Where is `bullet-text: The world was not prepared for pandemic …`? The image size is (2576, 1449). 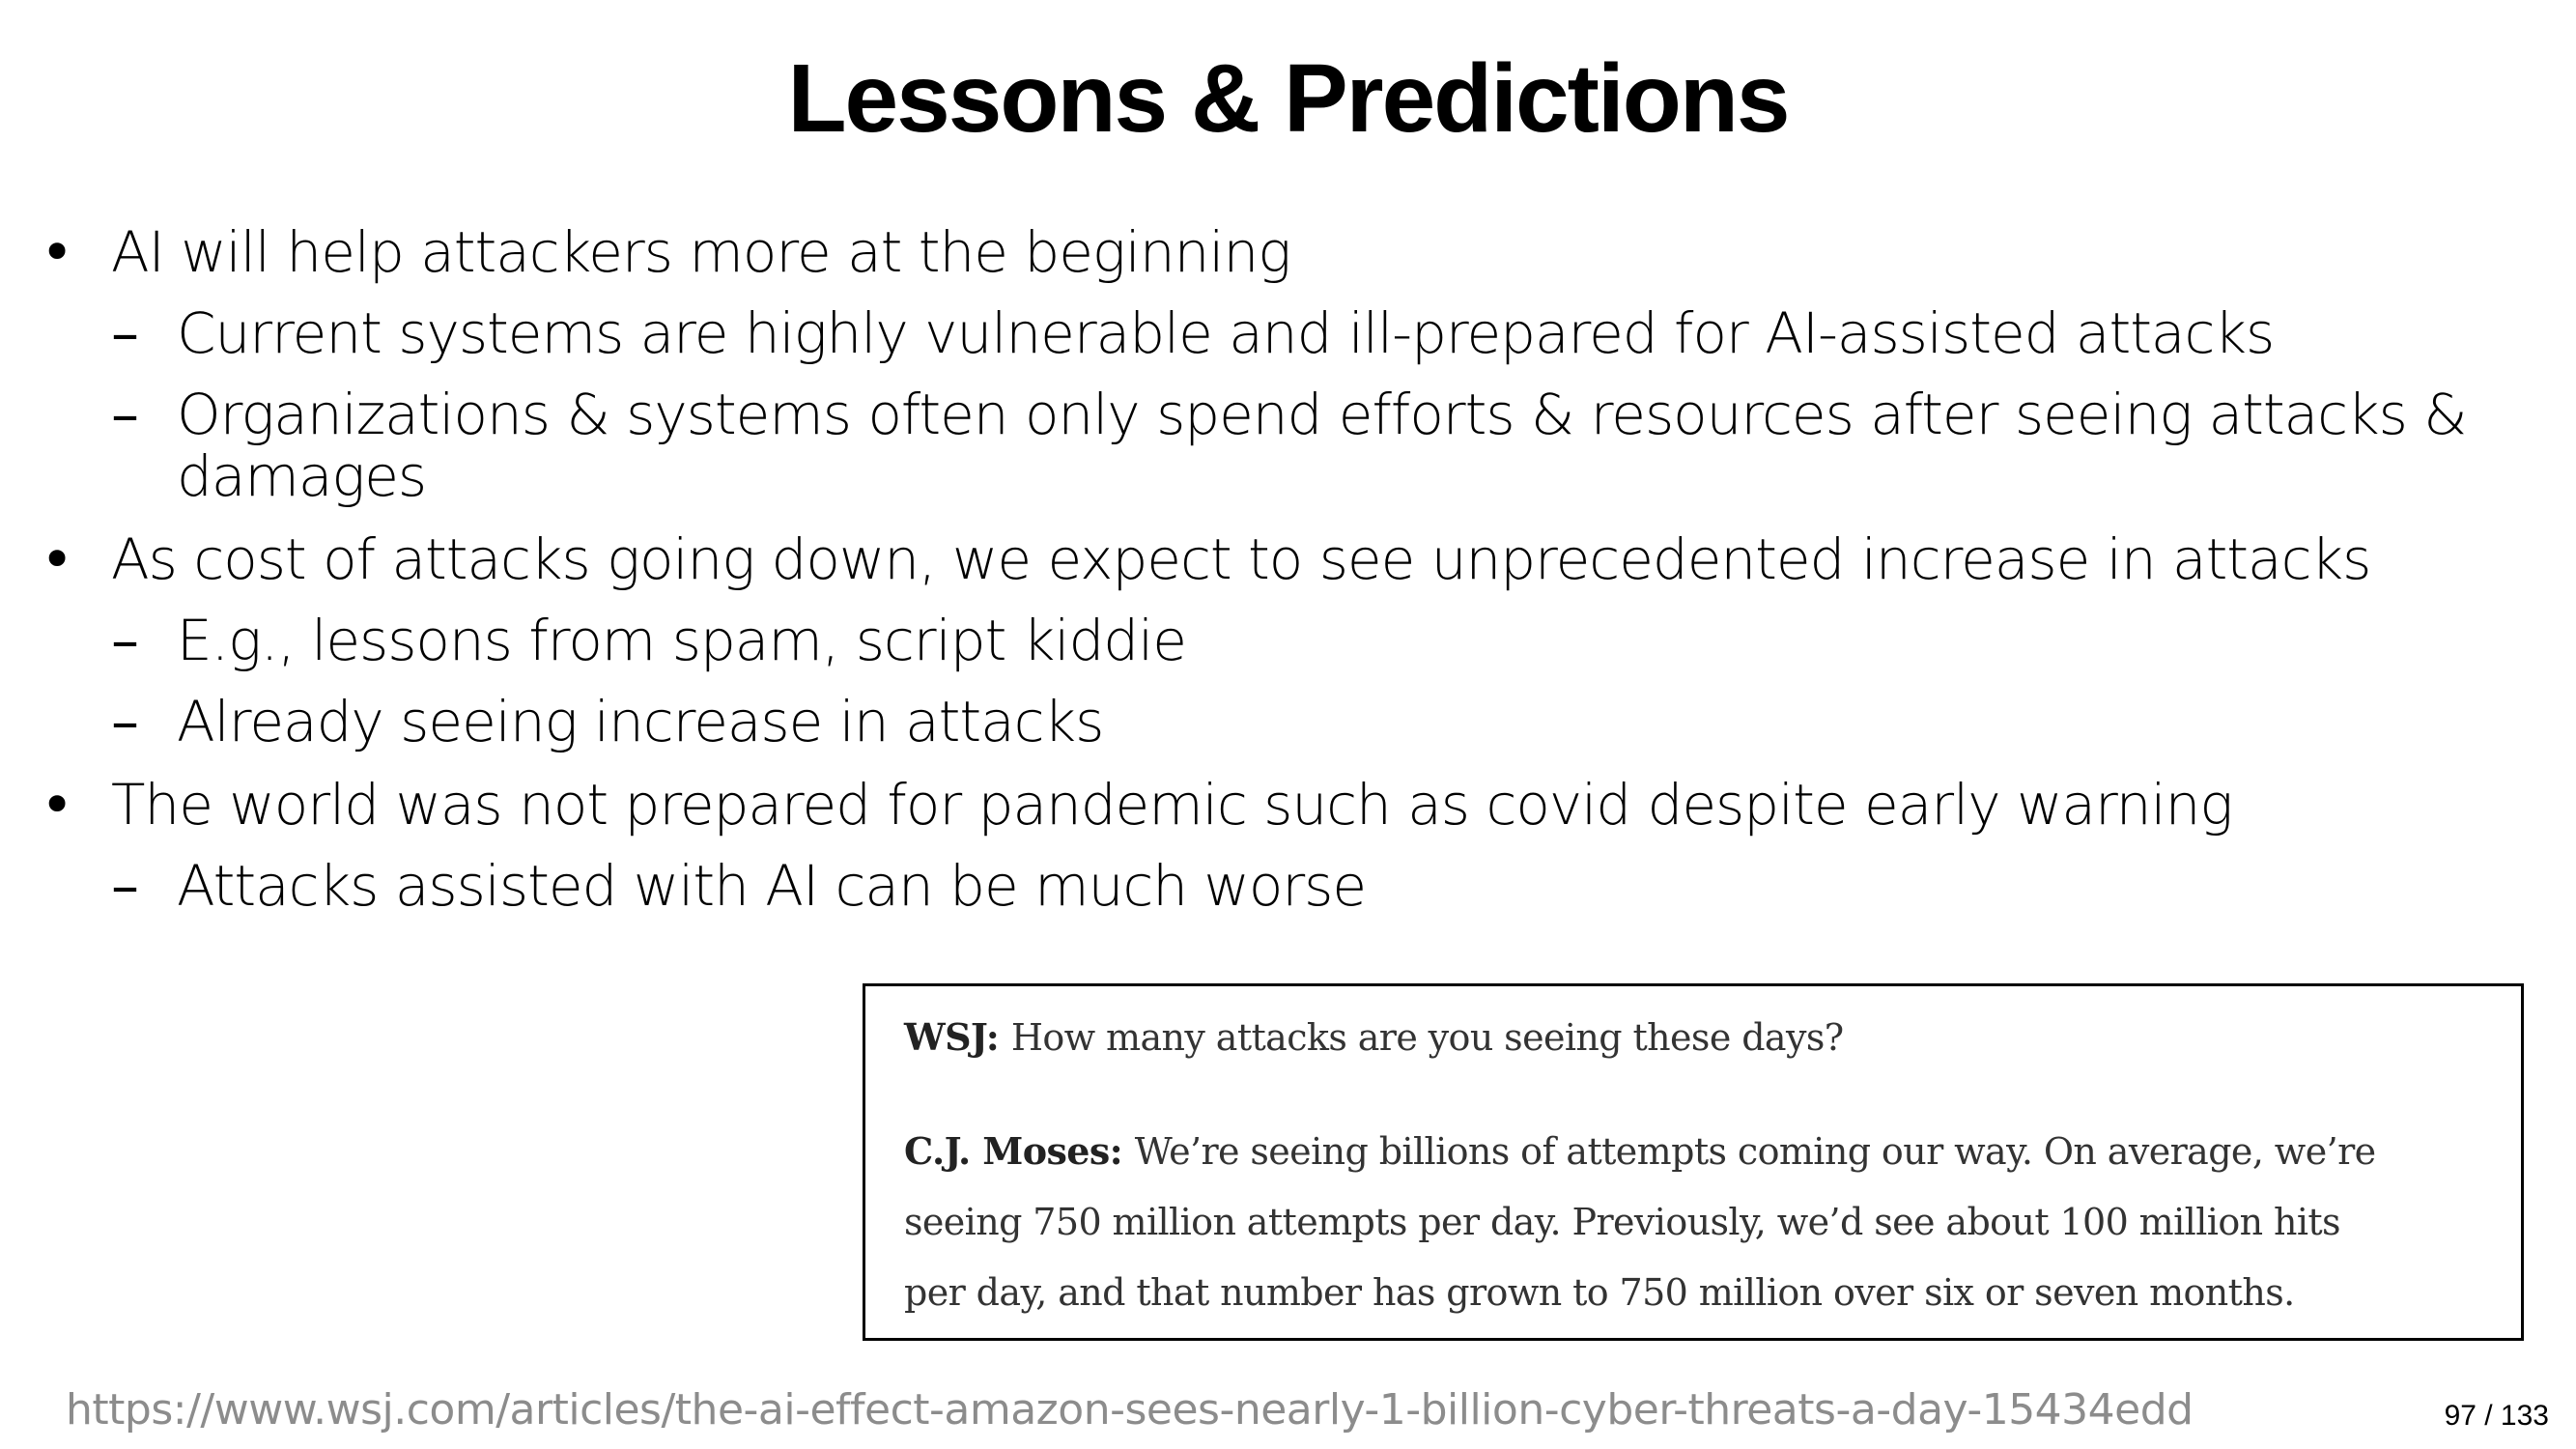 bullet-text: The world was not prepared for pandemic … is located at coordinates (1172, 805).